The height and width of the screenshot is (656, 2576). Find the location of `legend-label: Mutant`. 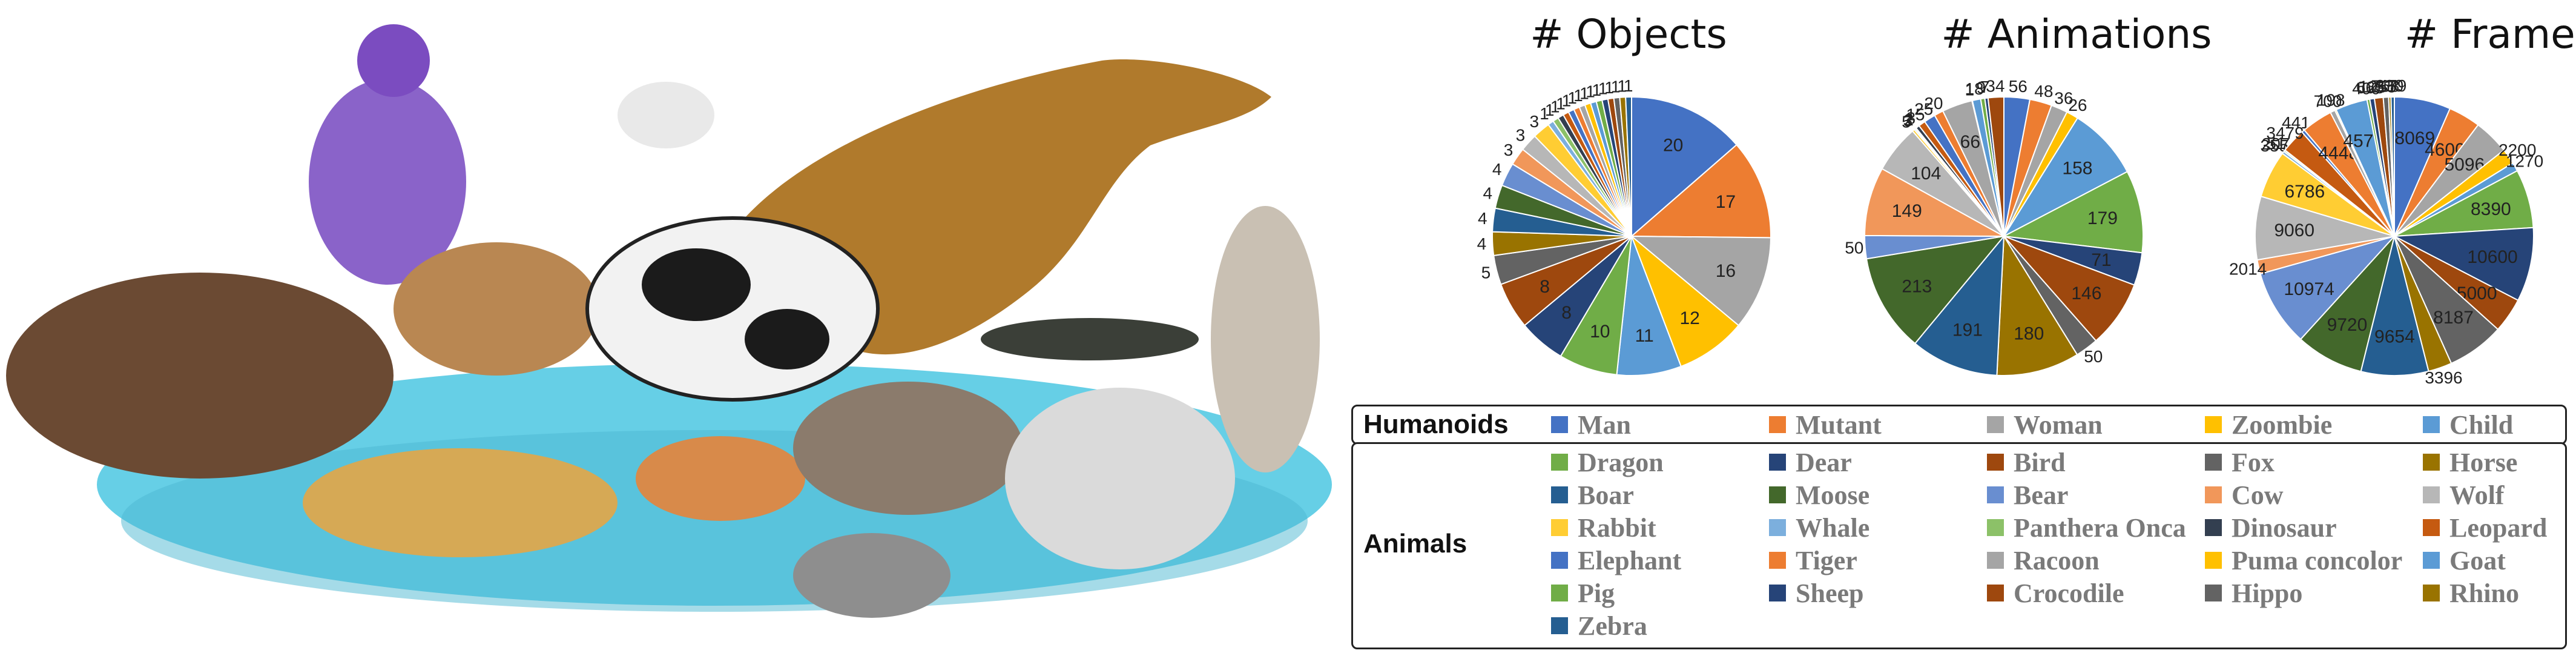

legend-label: Mutant is located at coordinates (1839, 424).